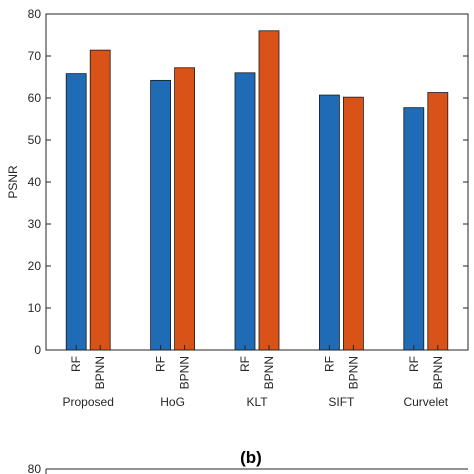 This screenshot has height=474, width=474. What do you see at coordinates (414, 229) in the screenshot?
I see `bar-rf-curvelet` at bounding box center [414, 229].